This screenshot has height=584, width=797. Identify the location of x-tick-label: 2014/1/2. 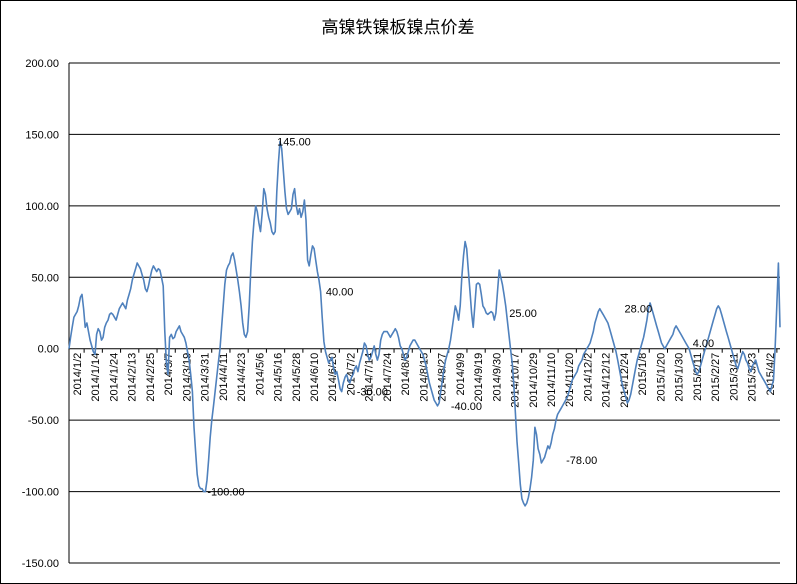
(78, 374).